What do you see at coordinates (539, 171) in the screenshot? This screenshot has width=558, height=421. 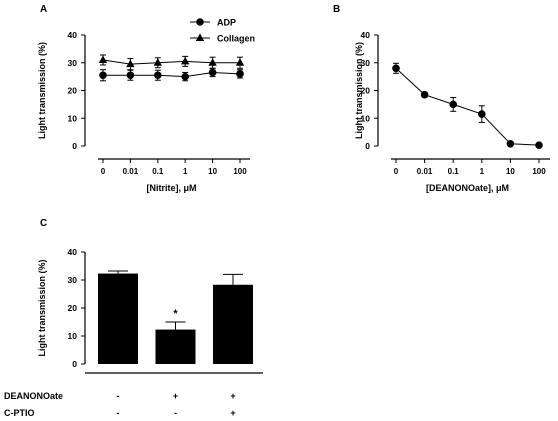 I see `x-tick-label-1-5: 100` at bounding box center [539, 171].